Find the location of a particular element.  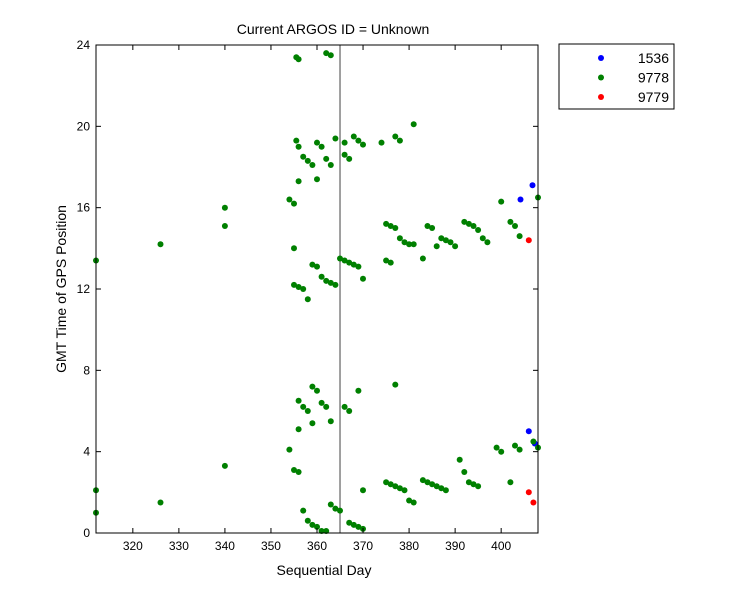

legend: 1536 9778 9779 is located at coordinates (616, 76).